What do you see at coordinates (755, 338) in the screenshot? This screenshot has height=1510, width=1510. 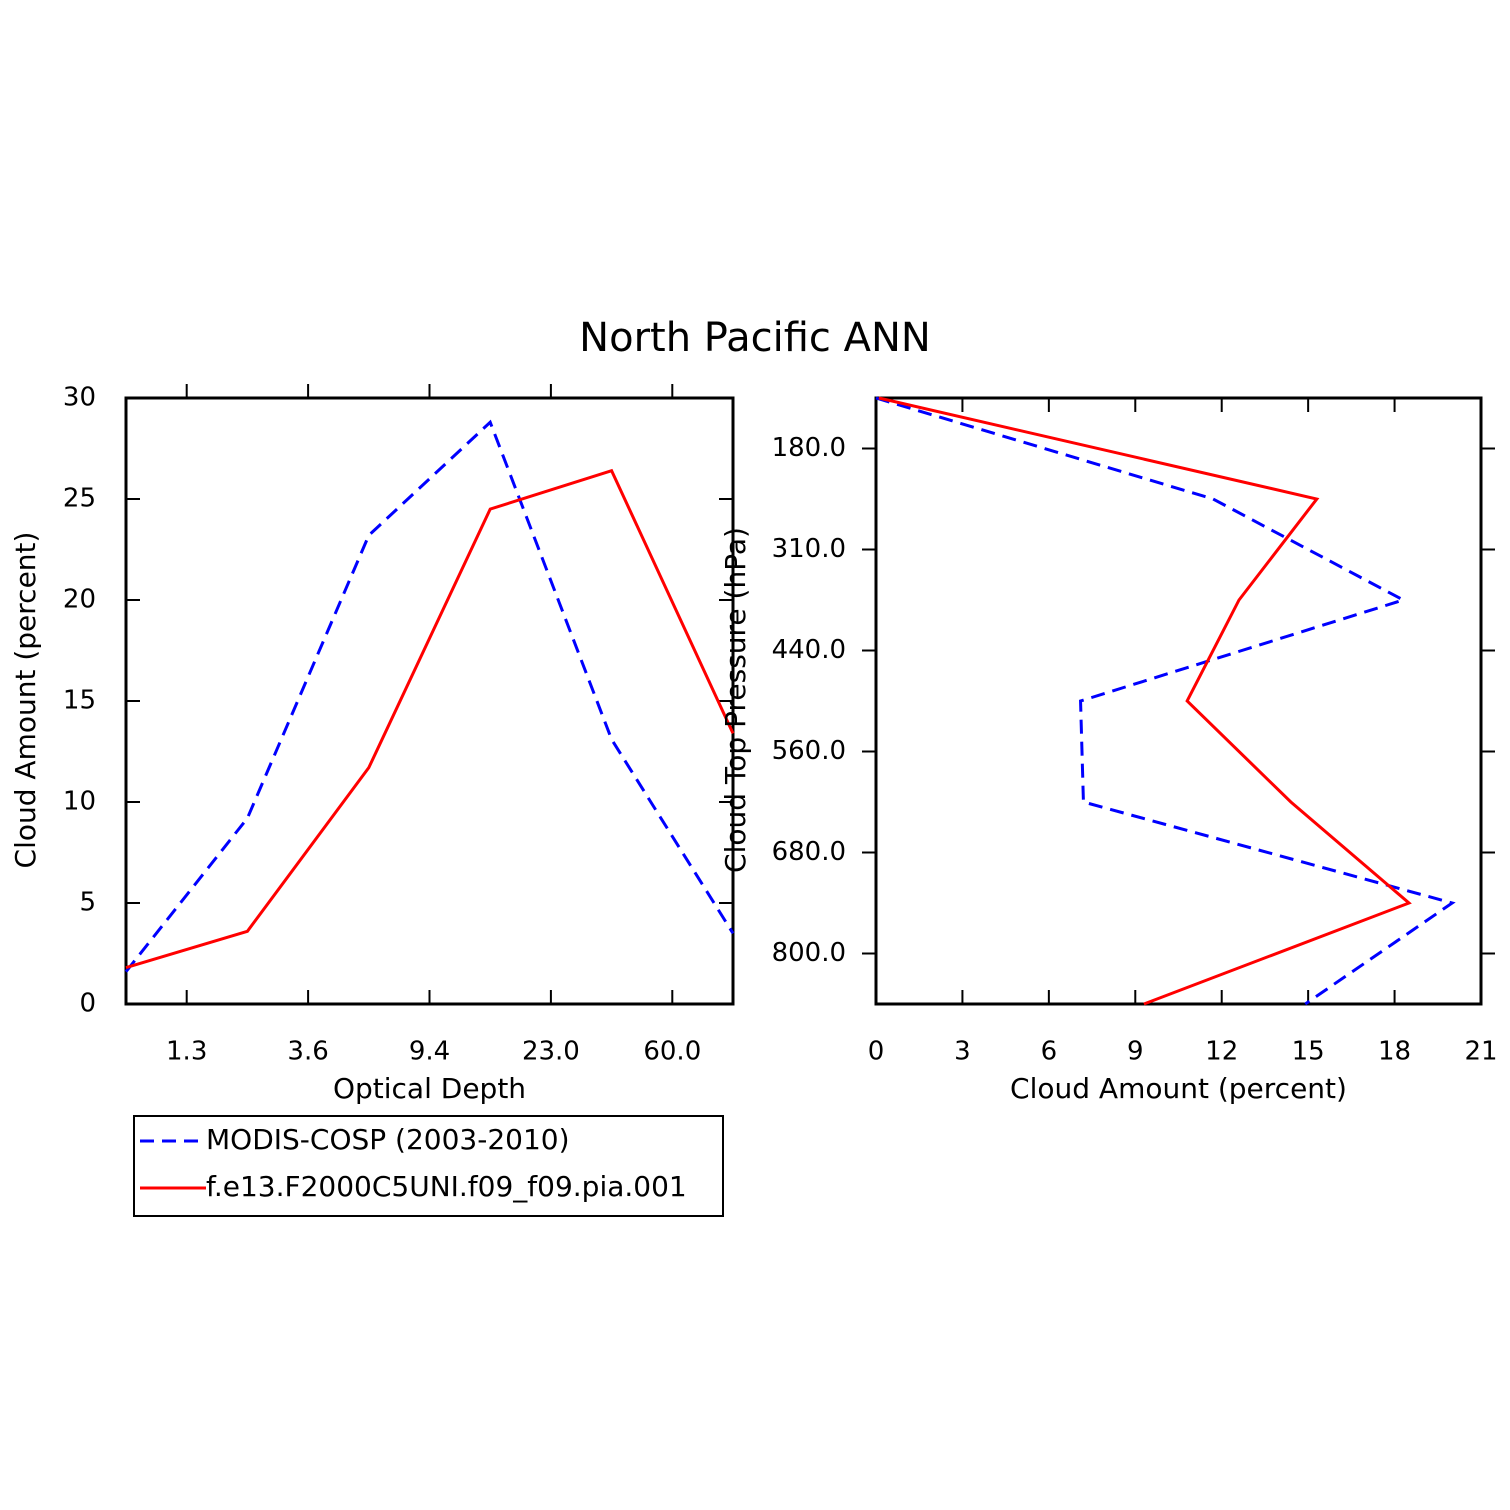 I see `chart-title: North Pacific ANN` at bounding box center [755, 338].